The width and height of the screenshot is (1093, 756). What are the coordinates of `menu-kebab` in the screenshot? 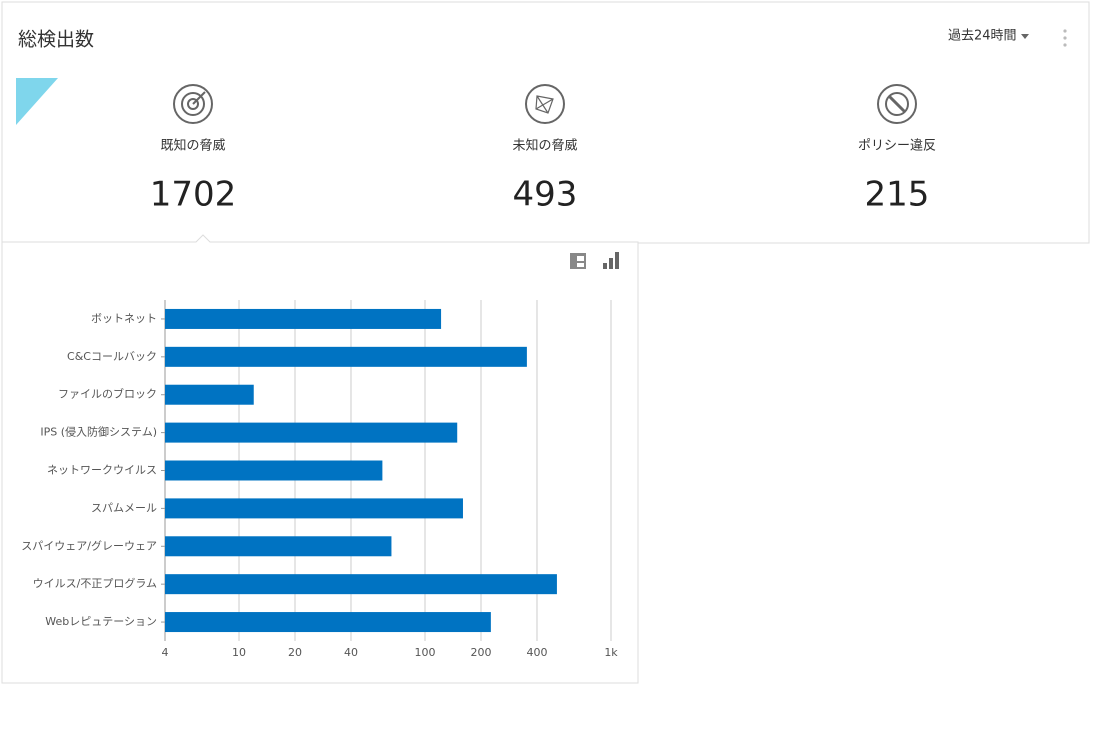 It's located at (1065, 38).